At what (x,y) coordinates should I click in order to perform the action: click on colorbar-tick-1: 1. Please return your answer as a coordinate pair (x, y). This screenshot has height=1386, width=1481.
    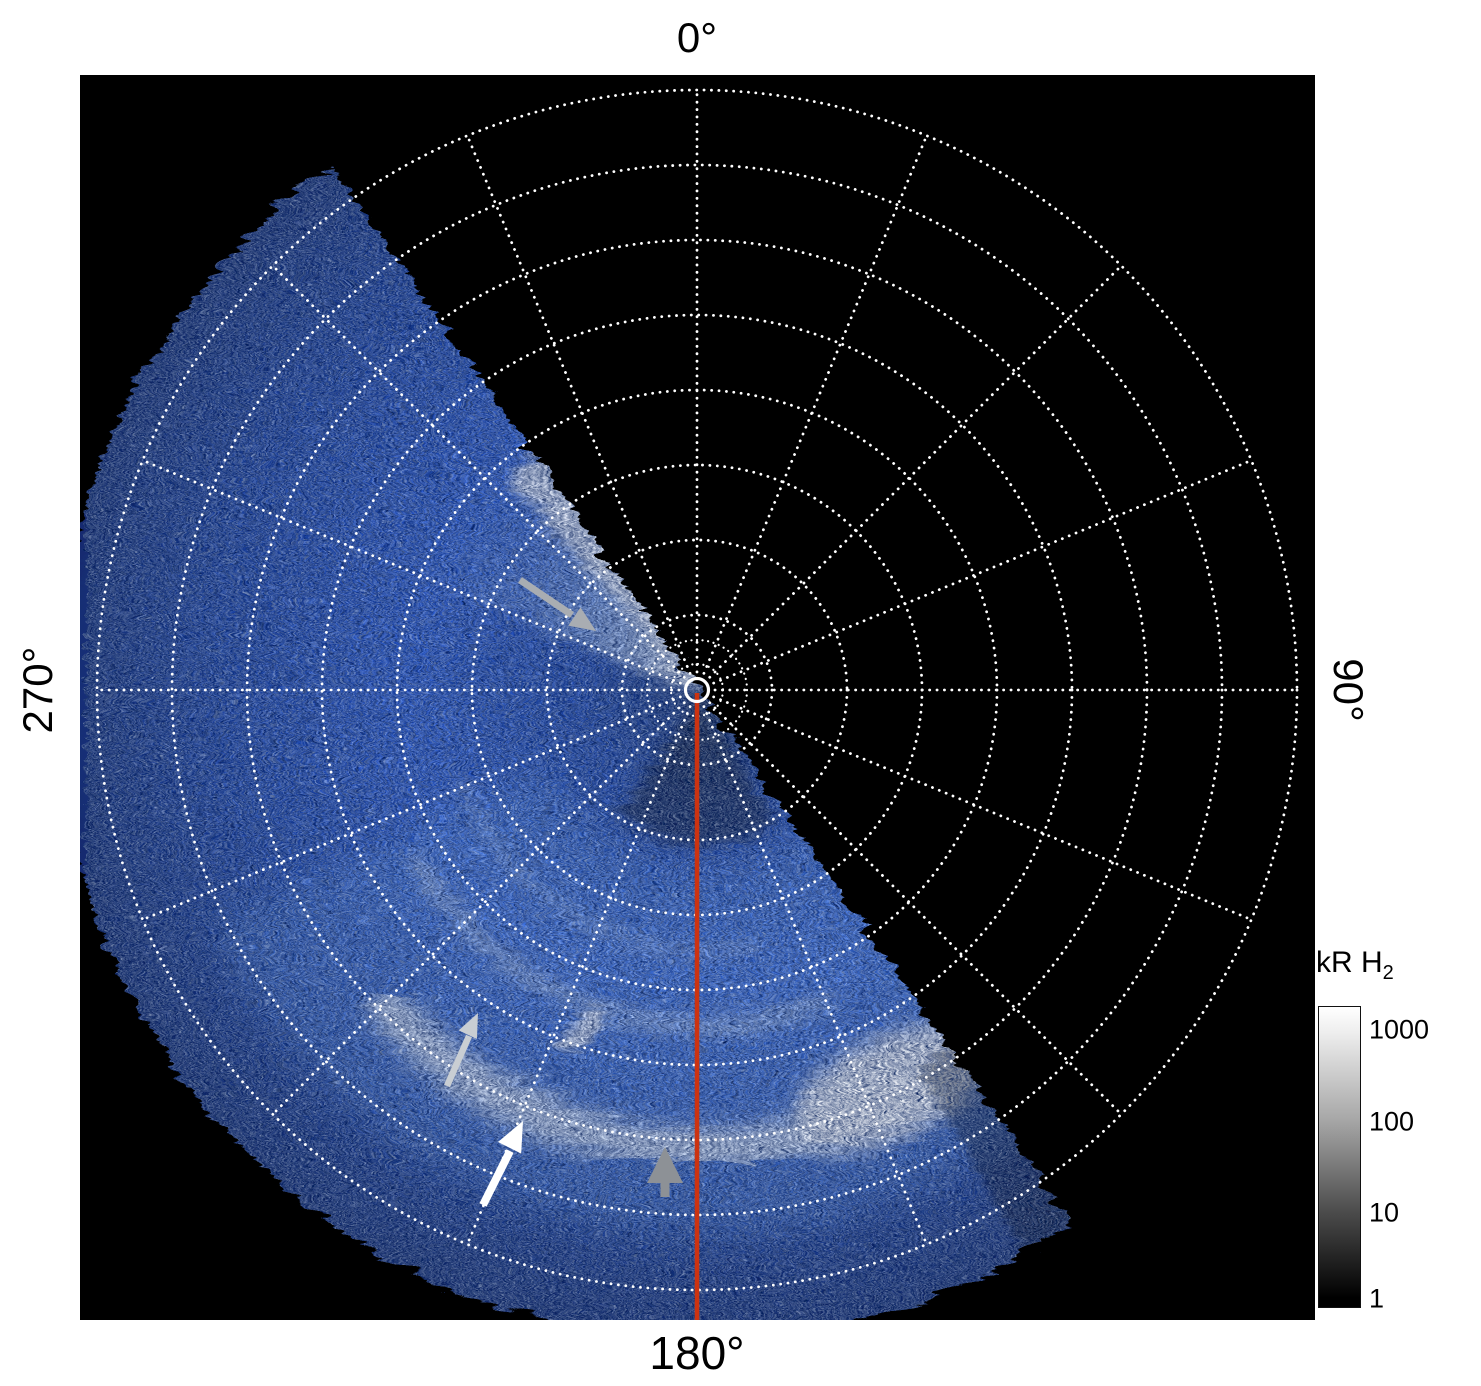
    Looking at the image, I should click on (1377, 1298).